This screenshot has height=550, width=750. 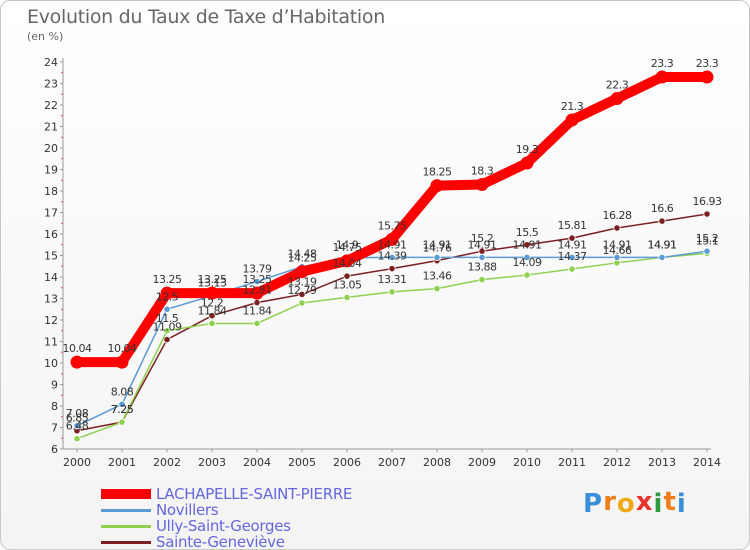 What do you see at coordinates (257, 462) in the screenshot?
I see `x-tick-label: 2004` at bounding box center [257, 462].